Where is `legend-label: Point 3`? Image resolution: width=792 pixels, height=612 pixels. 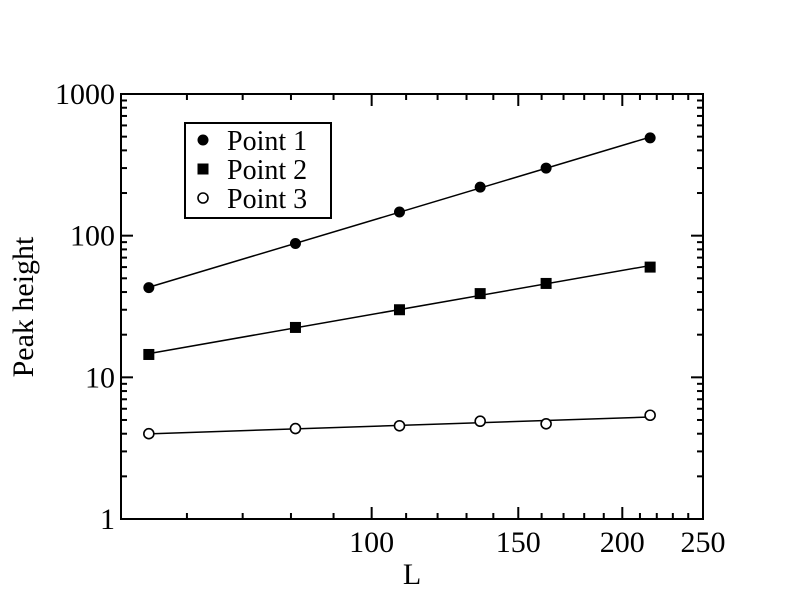
legend-label: Point 3 is located at coordinates (267, 199).